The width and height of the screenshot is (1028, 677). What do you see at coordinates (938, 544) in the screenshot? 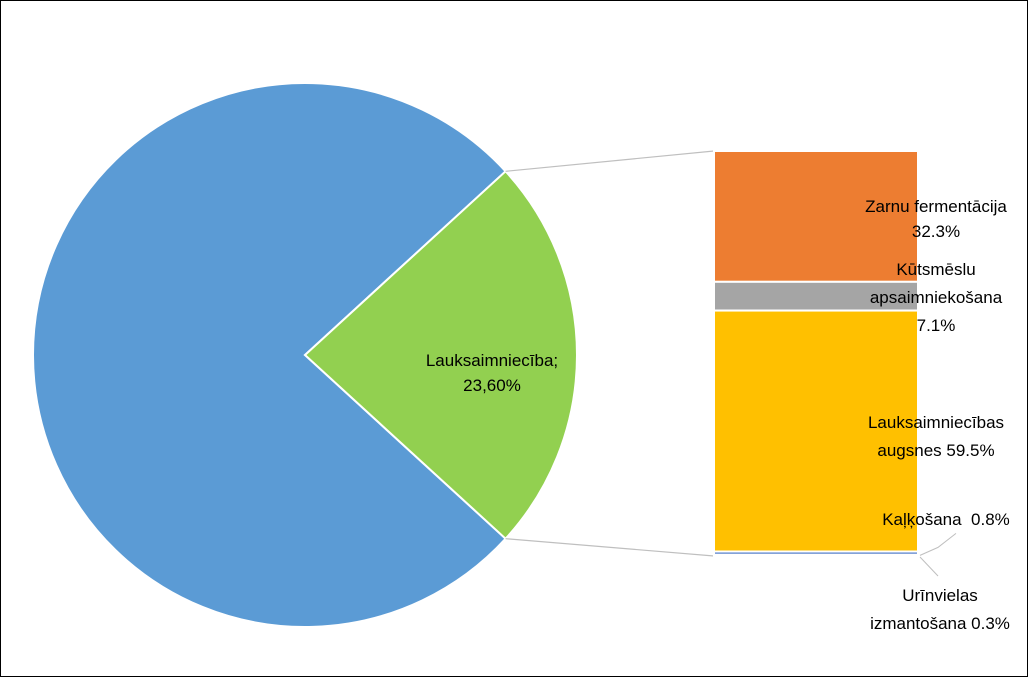
I see `leader-line-kalkosana` at bounding box center [938, 544].